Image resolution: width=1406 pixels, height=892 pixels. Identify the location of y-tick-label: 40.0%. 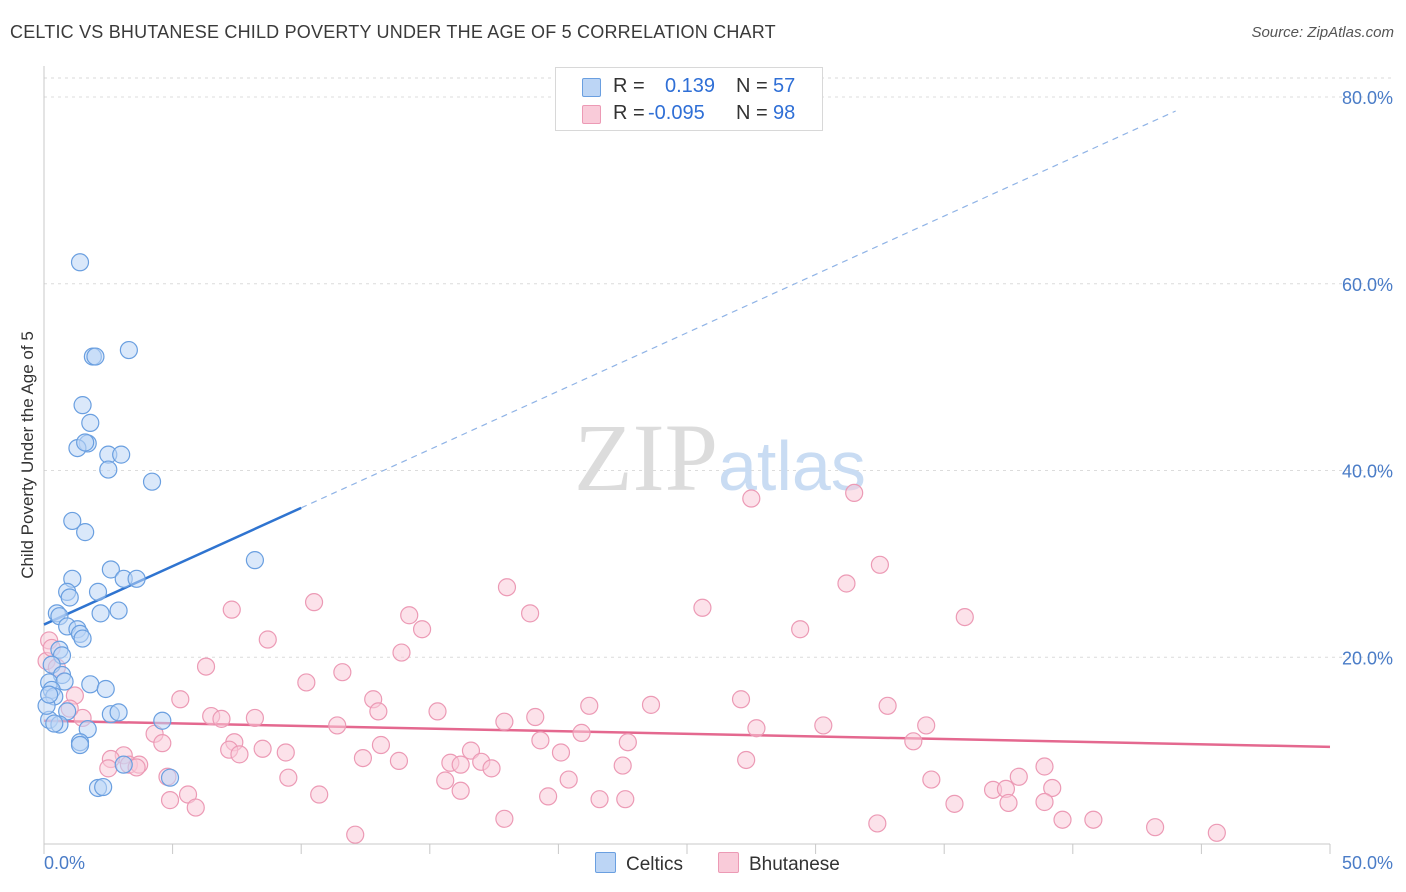
(1367, 472).